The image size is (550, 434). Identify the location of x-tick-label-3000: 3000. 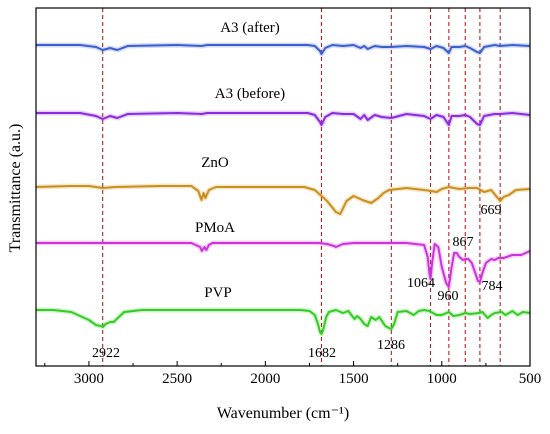
(89, 379).